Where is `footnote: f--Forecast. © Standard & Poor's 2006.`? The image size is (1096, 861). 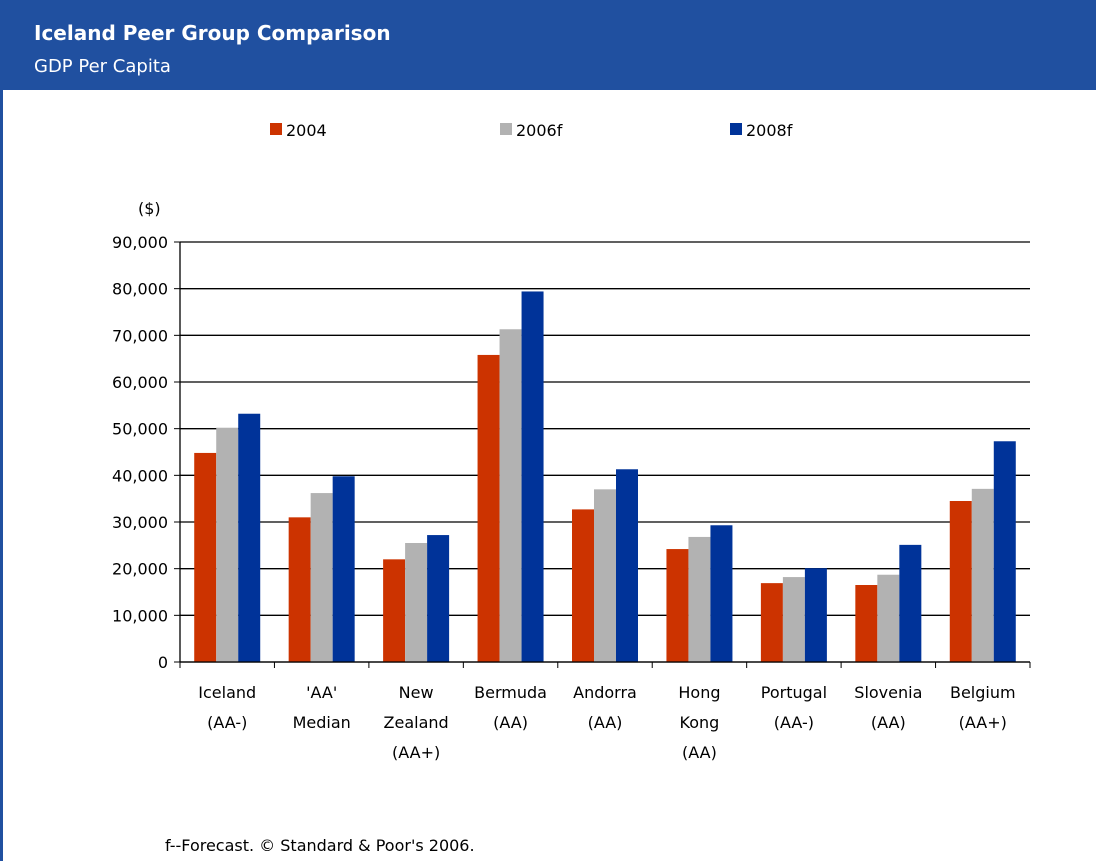 footnote: f--Forecast. © Standard & Poor's 2006. is located at coordinates (320, 845).